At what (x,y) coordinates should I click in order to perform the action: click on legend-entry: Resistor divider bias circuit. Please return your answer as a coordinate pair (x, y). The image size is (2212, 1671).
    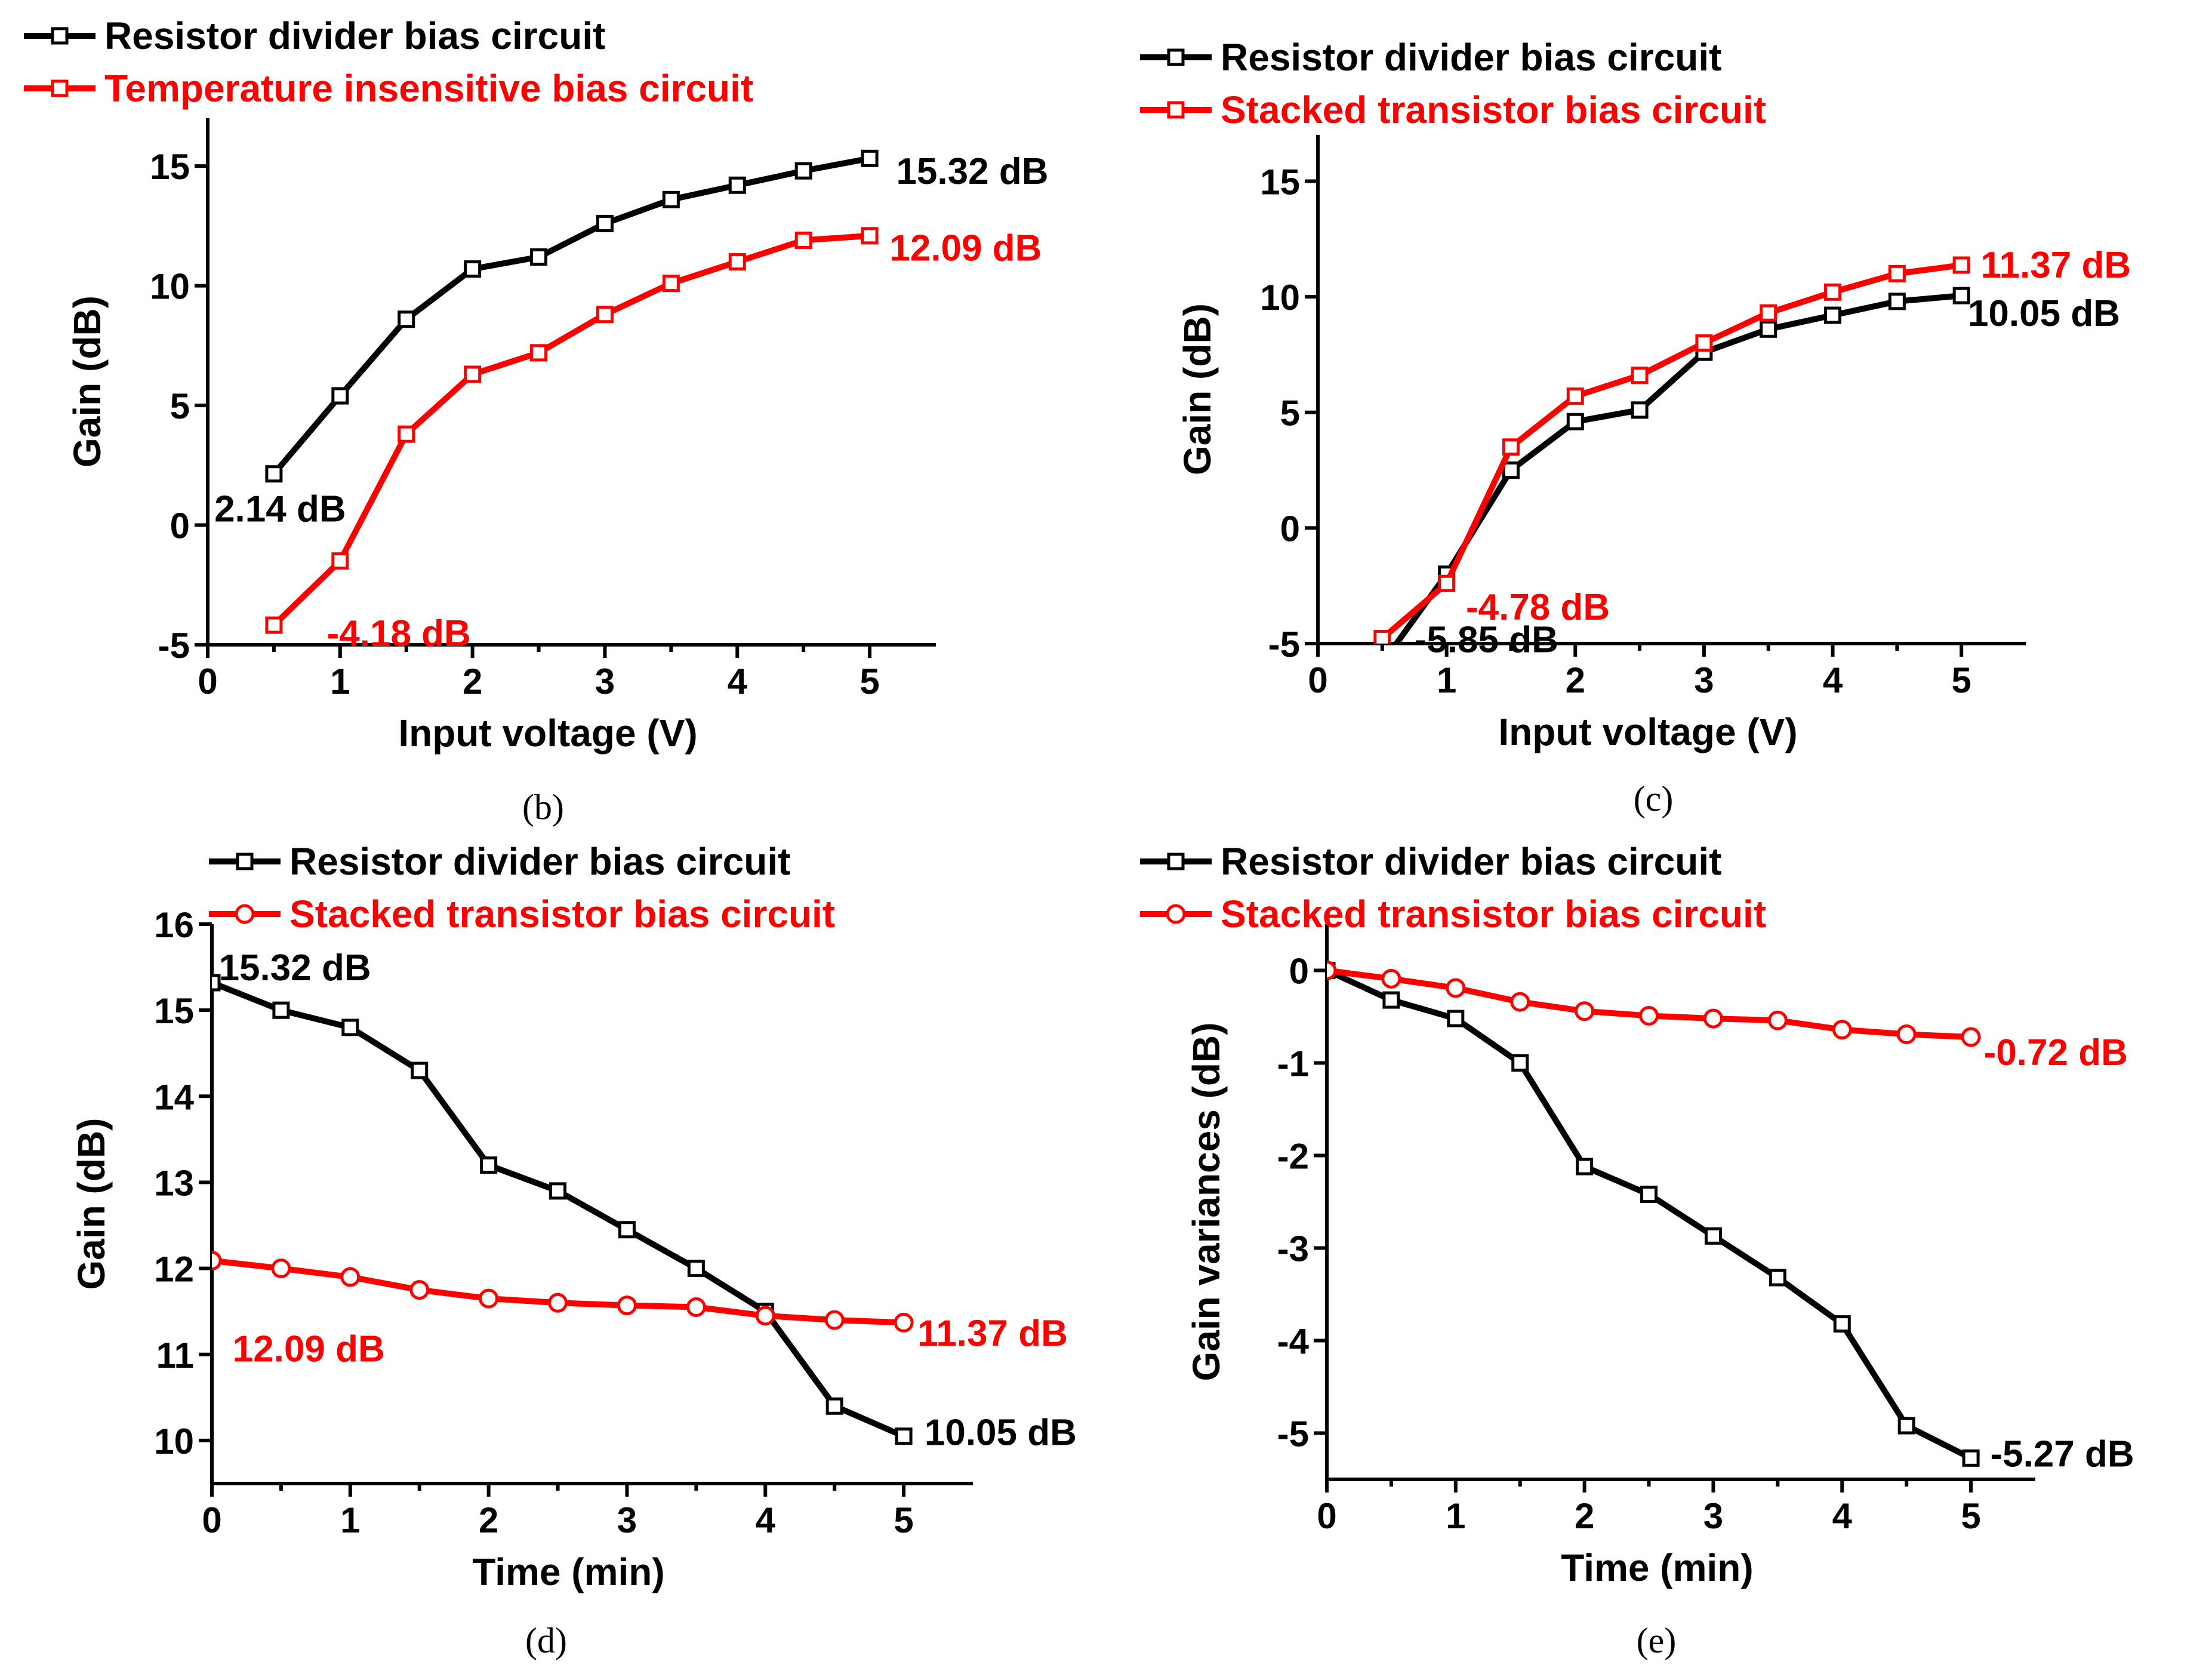
    Looking at the image, I should click on (1431, 861).